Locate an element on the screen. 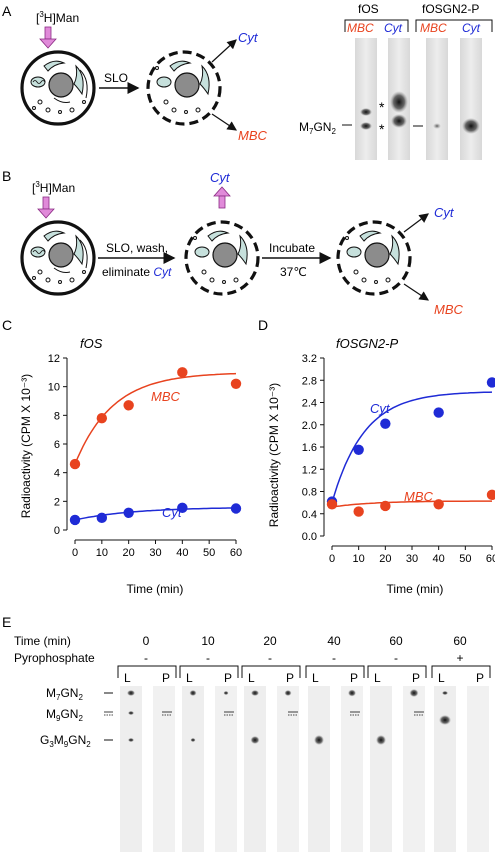  cyt-label-a: Cyt is located at coordinates (248, 37).